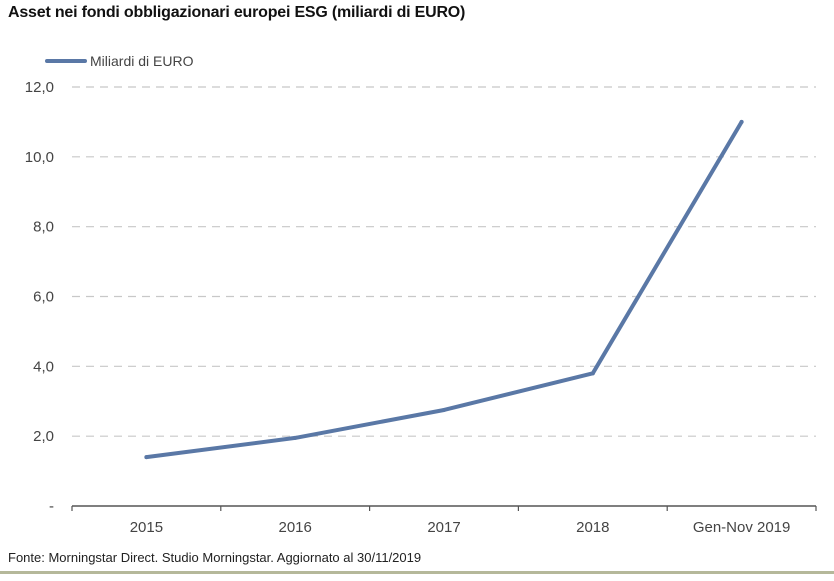 This screenshot has height=581, width=834. I want to click on footer-rule, so click(417, 572).